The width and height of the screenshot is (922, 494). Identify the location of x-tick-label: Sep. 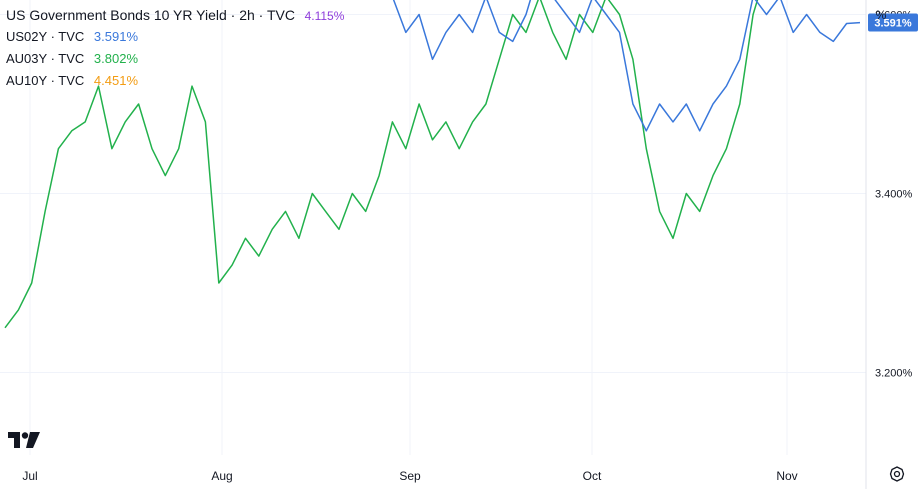
(410, 476).